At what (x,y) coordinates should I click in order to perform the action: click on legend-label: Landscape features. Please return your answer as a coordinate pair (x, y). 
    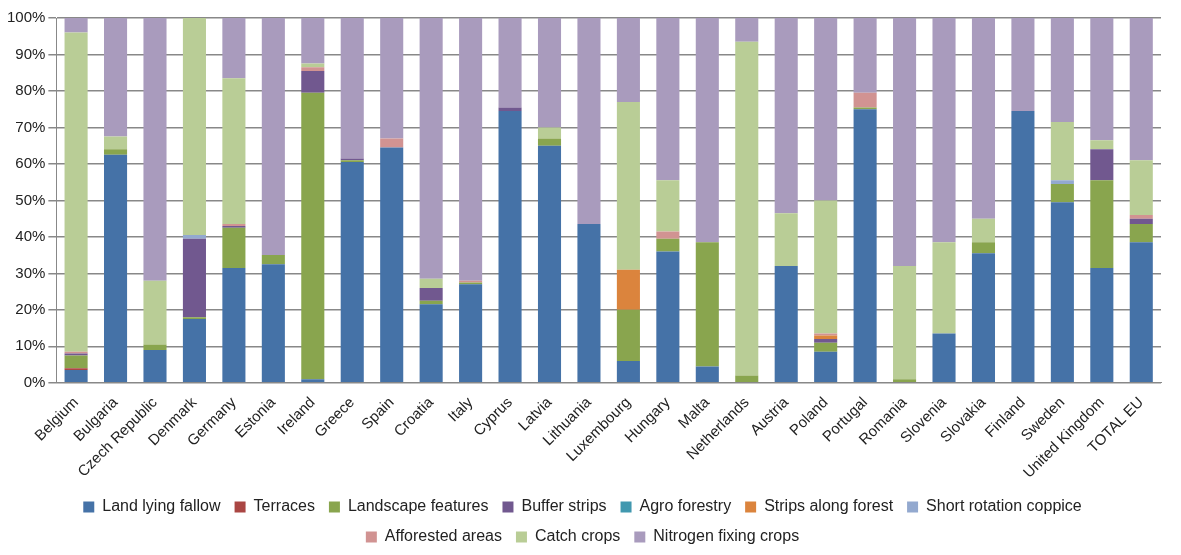
    Looking at the image, I should click on (418, 506).